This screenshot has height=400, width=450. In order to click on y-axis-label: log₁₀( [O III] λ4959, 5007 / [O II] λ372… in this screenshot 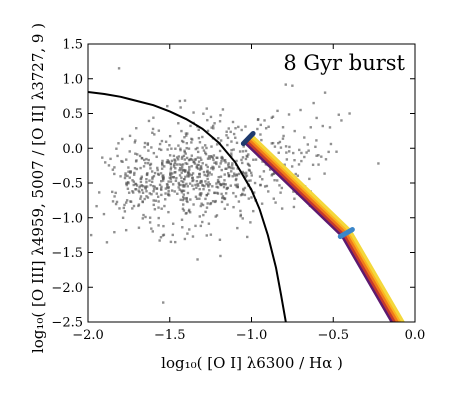, I will do `click(38, 188)`.